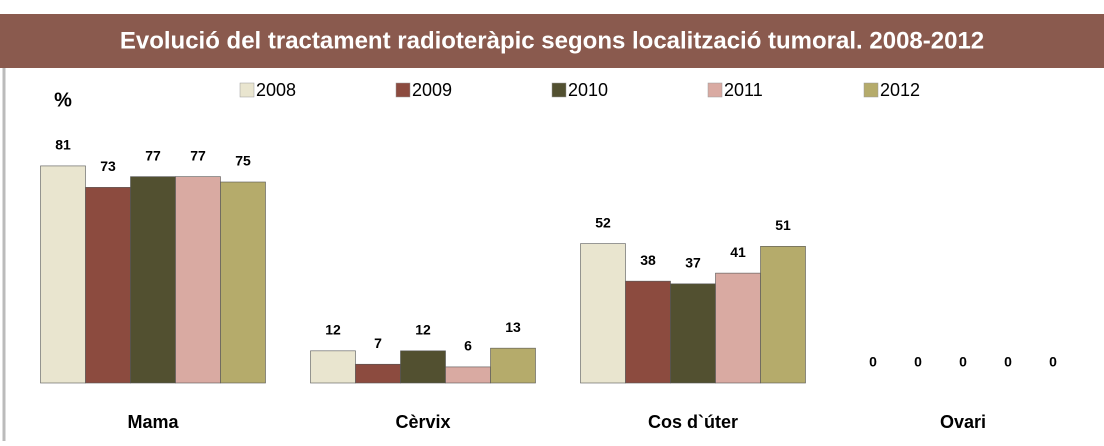  I want to click on value-label: 73, so click(108, 166).